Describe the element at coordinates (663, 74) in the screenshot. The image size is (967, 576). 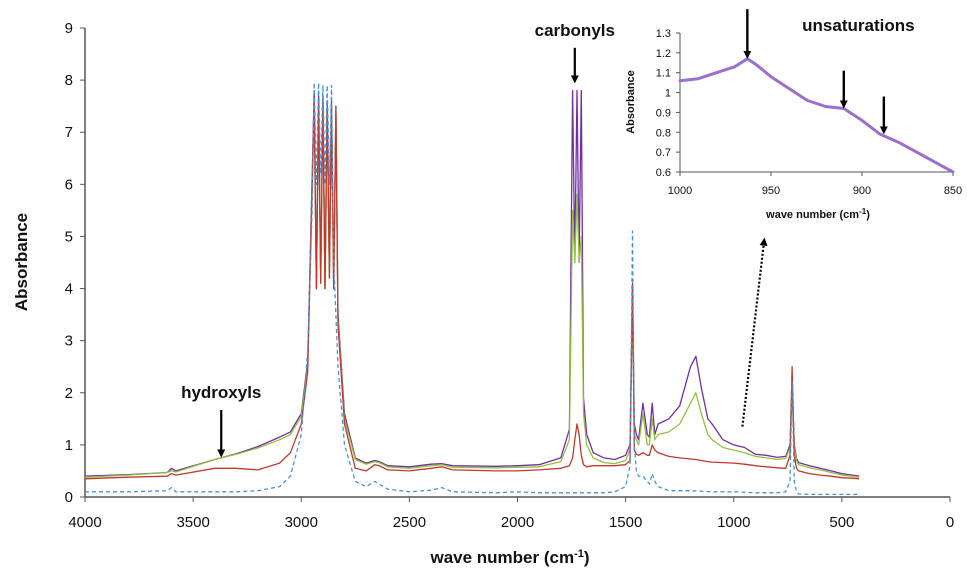
I see `inset-y-tick-label: 1.1` at that location.